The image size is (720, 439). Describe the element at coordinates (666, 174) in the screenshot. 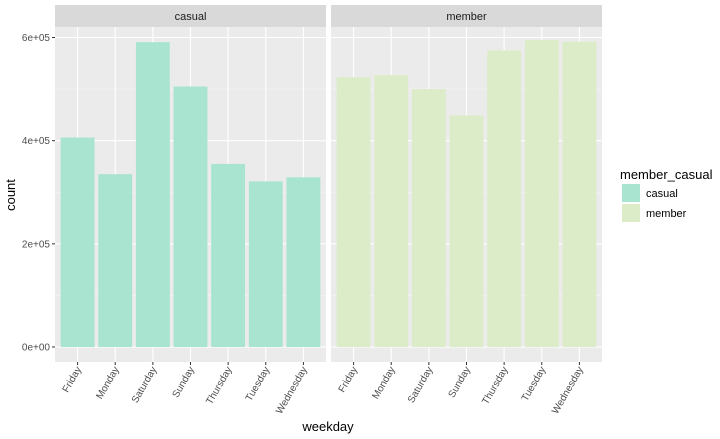

I see `legend-title: member_casual` at that location.